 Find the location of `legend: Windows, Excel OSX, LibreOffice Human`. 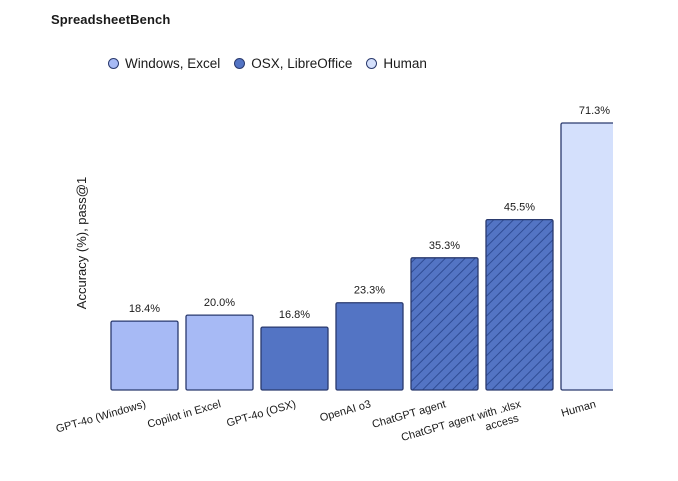

legend: Windows, Excel OSX, LibreOffice Human is located at coordinates (274, 63).